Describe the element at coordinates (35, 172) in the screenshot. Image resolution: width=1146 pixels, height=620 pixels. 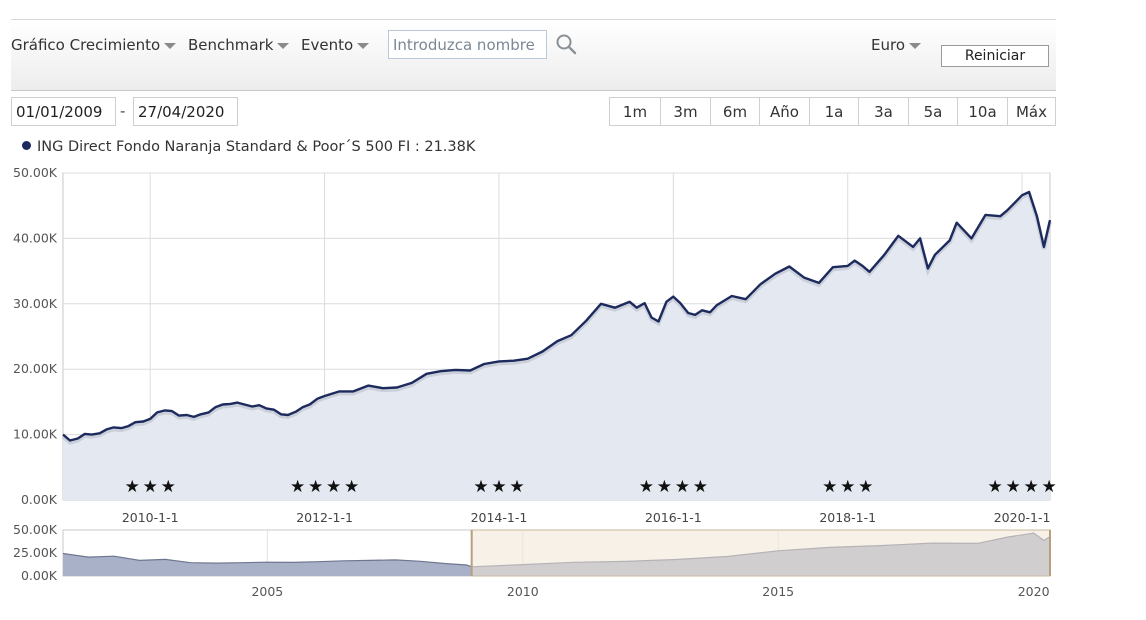
I see `y-tick-label: 50.00K` at that location.